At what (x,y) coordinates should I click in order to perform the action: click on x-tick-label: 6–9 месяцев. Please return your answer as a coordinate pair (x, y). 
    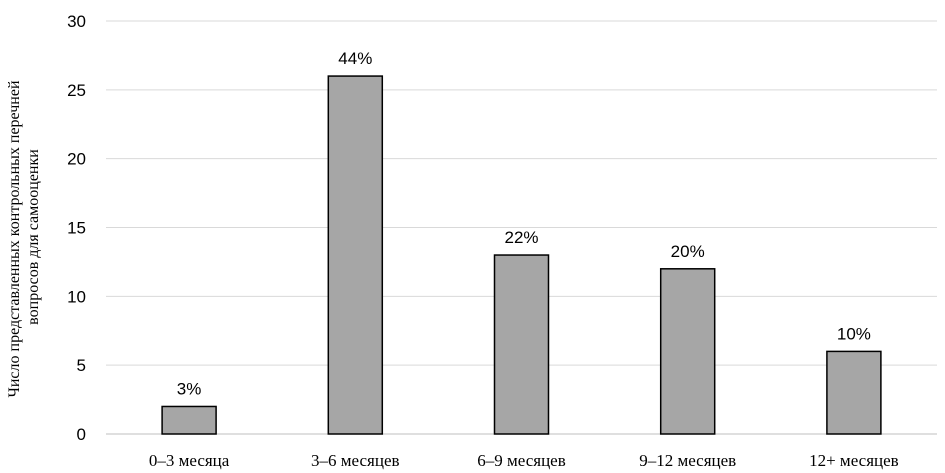
    Looking at the image, I should click on (521, 460).